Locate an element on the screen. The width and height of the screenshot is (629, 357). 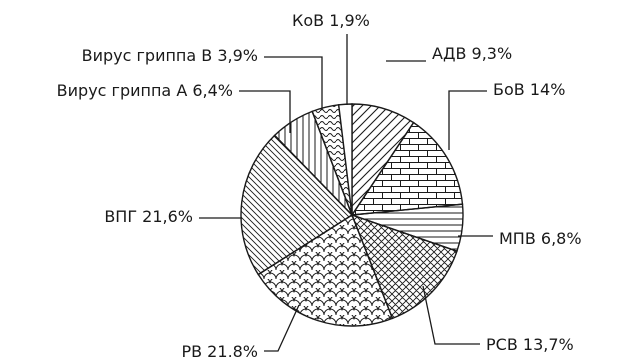
slice-label-4: РСВ 13,7% is located at coordinates (530, 344).